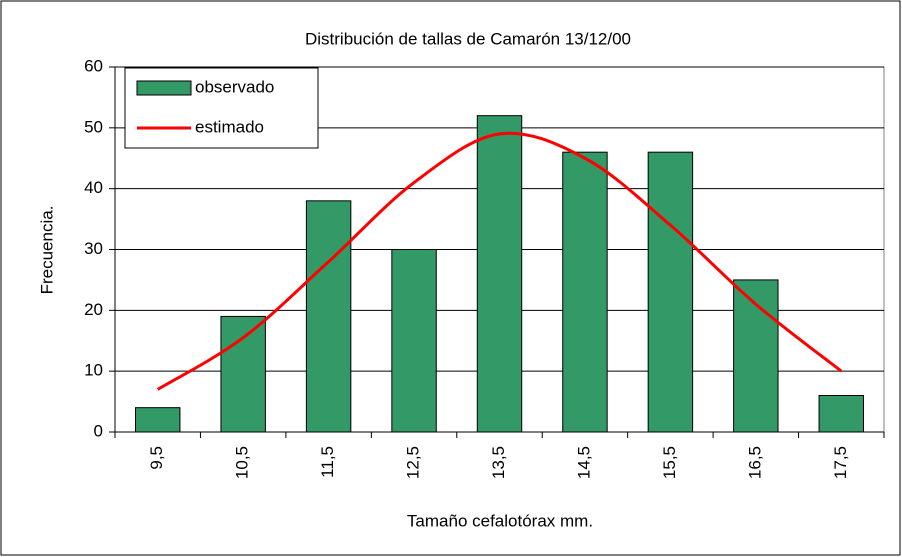 The height and width of the screenshot is (557, 902). I want to click on y-tick-label: 0, so click(98, 430).